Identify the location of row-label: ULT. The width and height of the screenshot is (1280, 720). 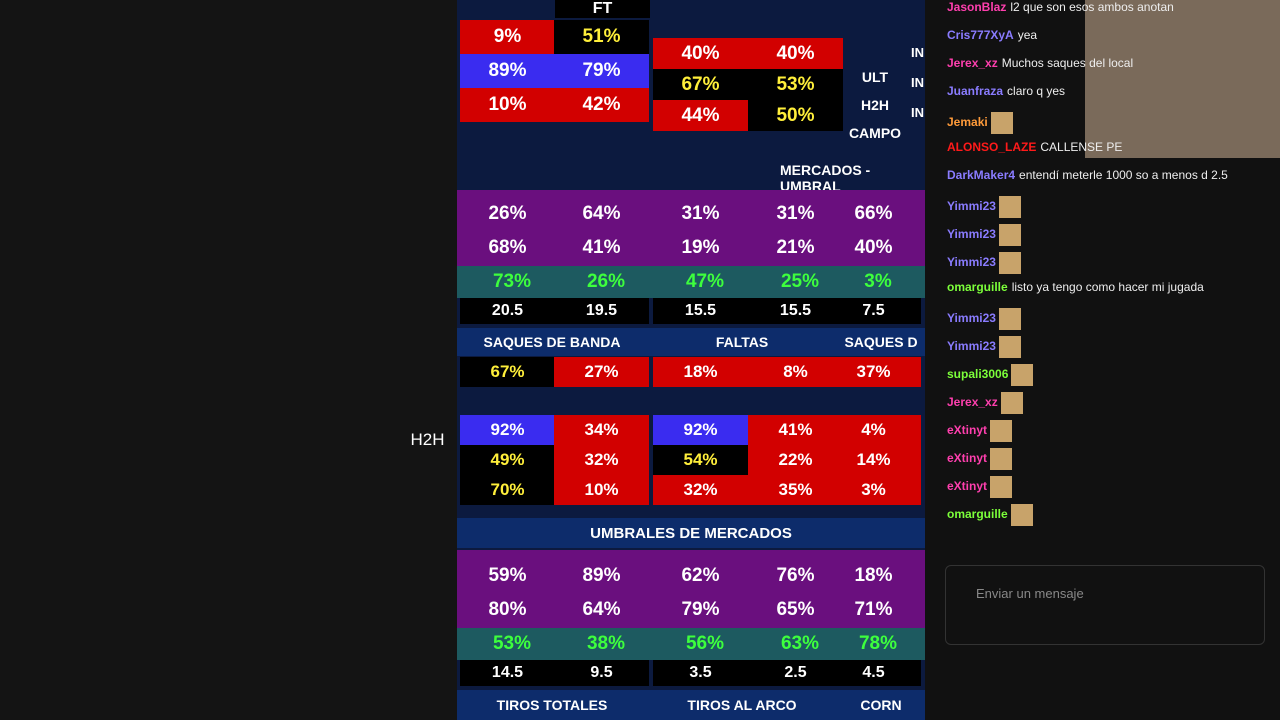
(875, 77).